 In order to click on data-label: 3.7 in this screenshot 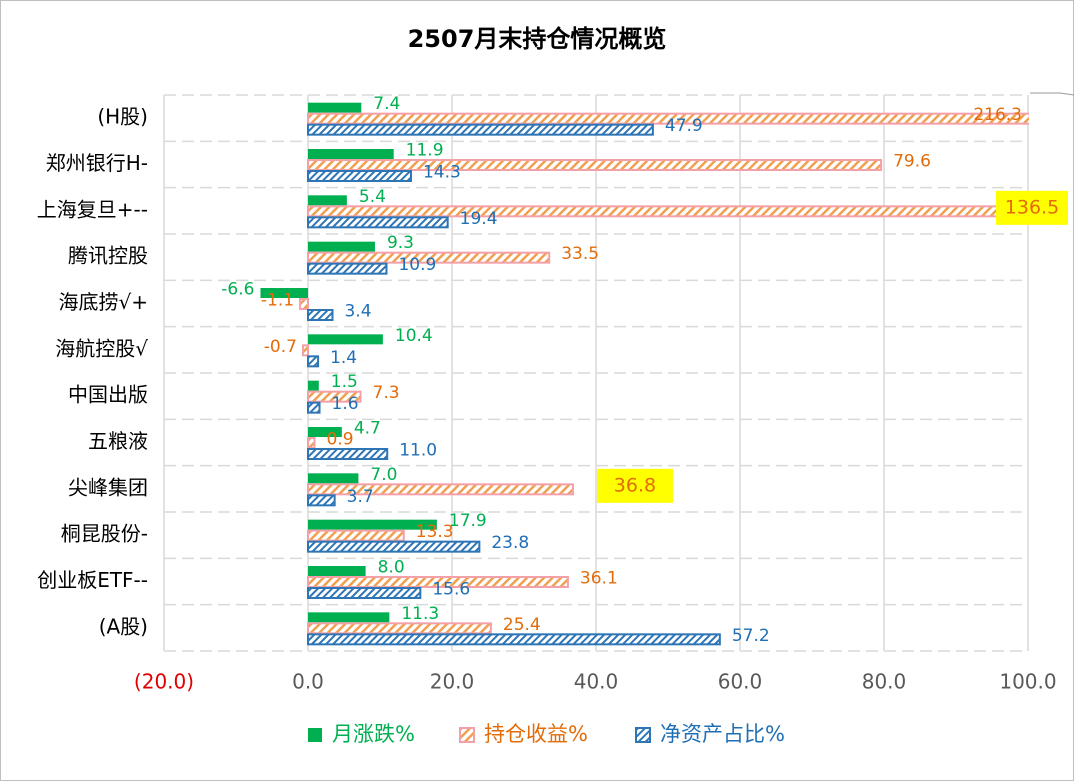, I will do `click(360, 497)`.